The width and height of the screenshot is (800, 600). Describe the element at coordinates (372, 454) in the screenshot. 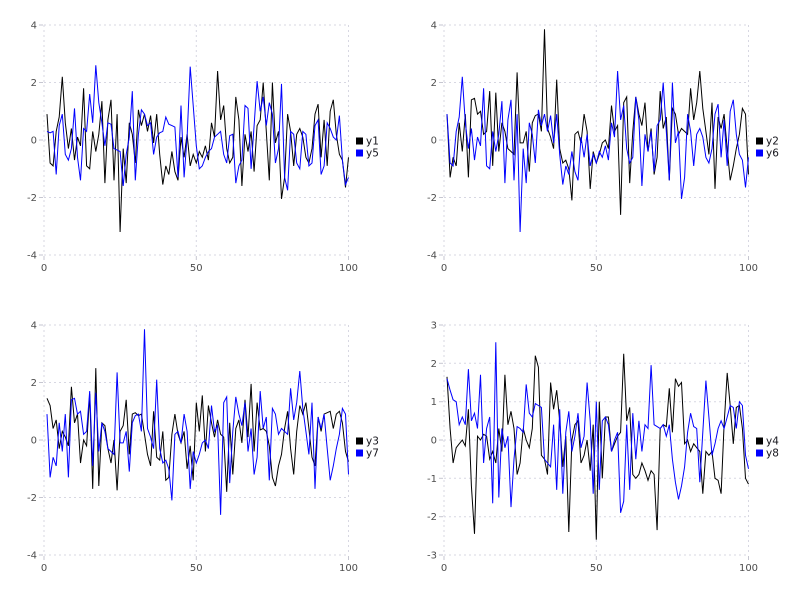

I see `legend-label-y7: y7` at that location.